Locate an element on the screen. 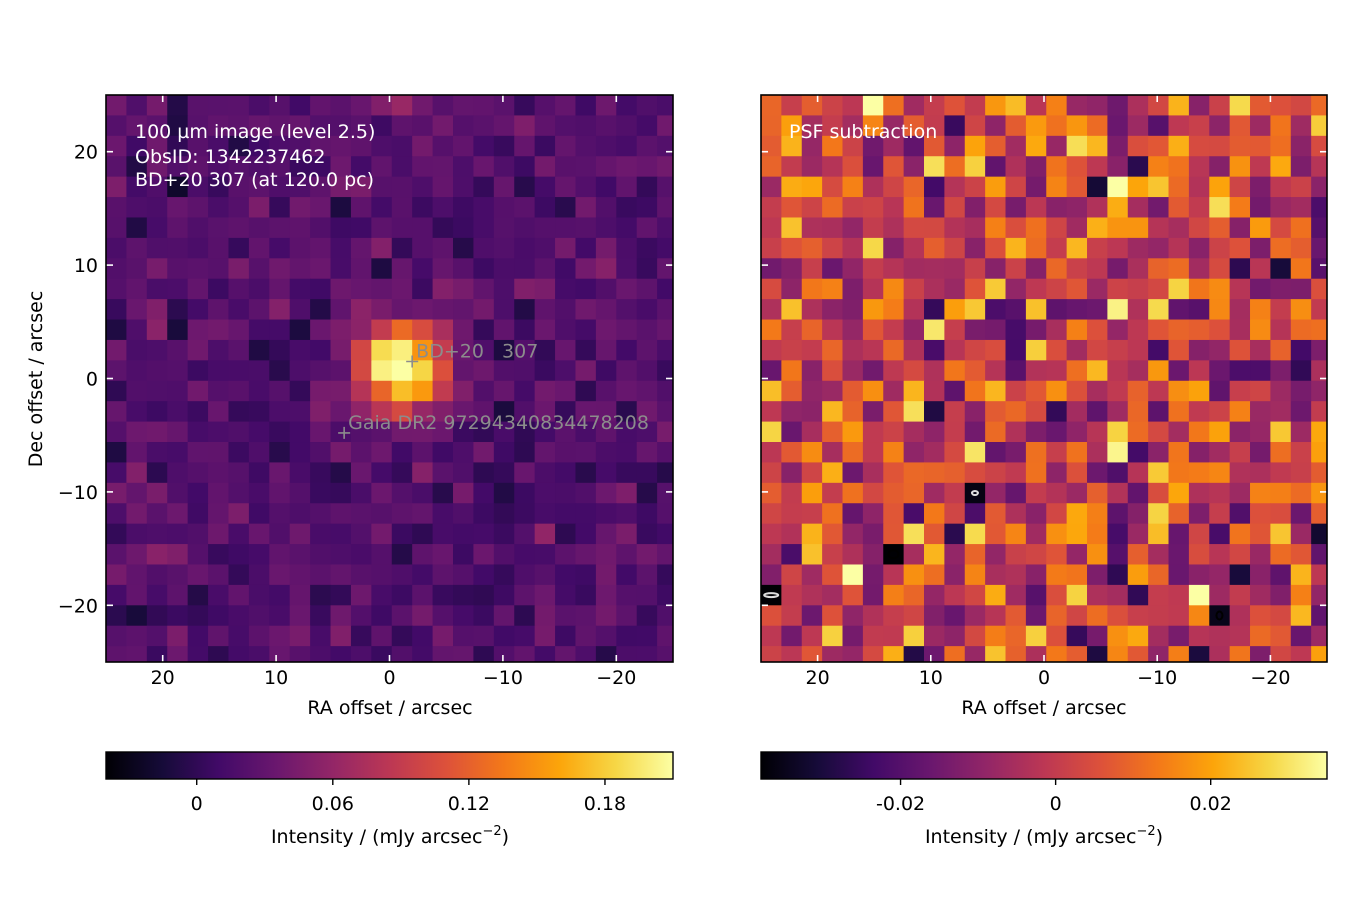  left-y-tick-label: −20 is located at coordinates (78, 606).